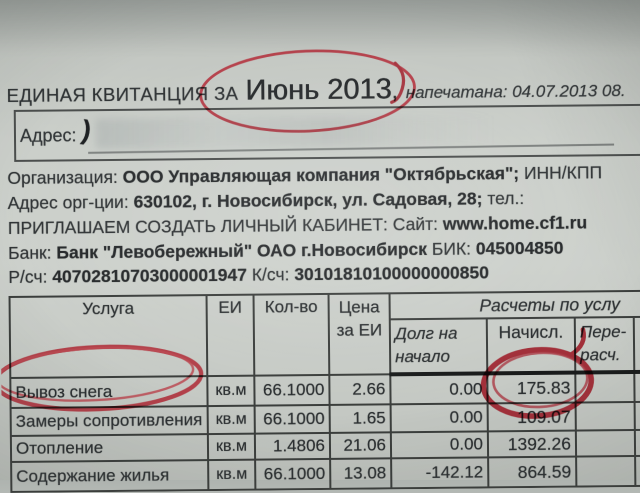 Image resolution: width=640 pixels, height=493 pixels. What do you see at coordinates (86, 130) in the screenshot?
I see `pen-mark: )` at bounding box center [86, 130].